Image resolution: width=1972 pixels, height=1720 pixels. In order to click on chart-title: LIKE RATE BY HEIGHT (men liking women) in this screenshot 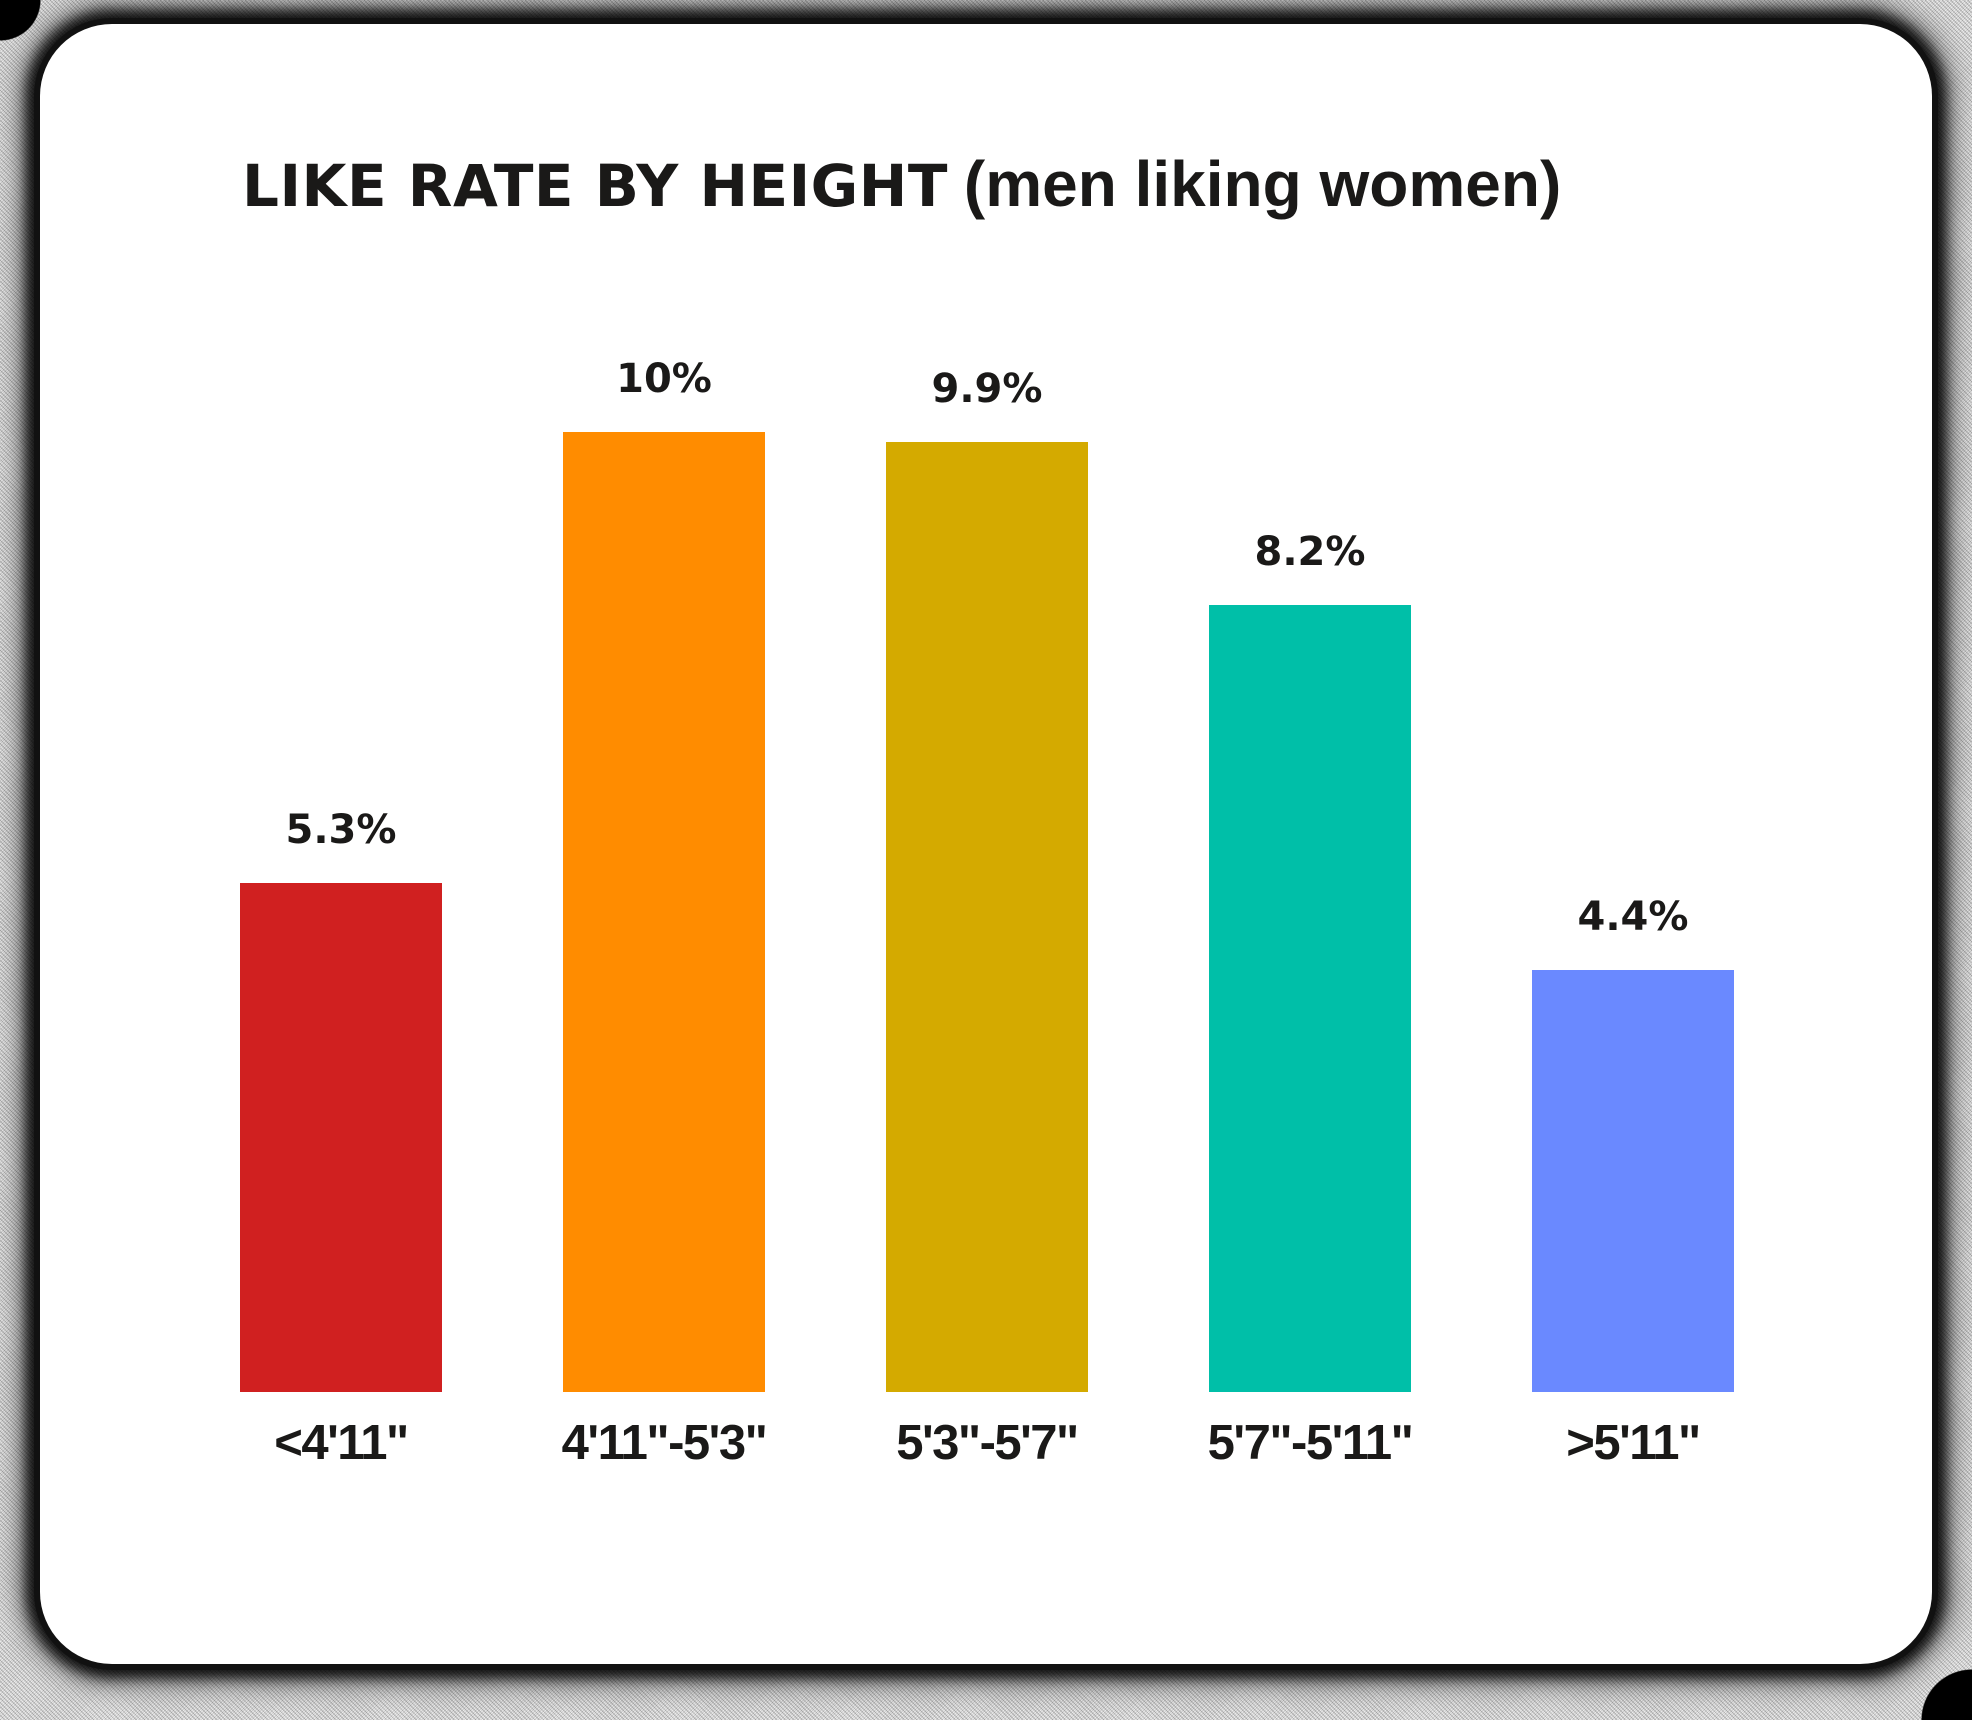, I will do `click(901, 184)`.